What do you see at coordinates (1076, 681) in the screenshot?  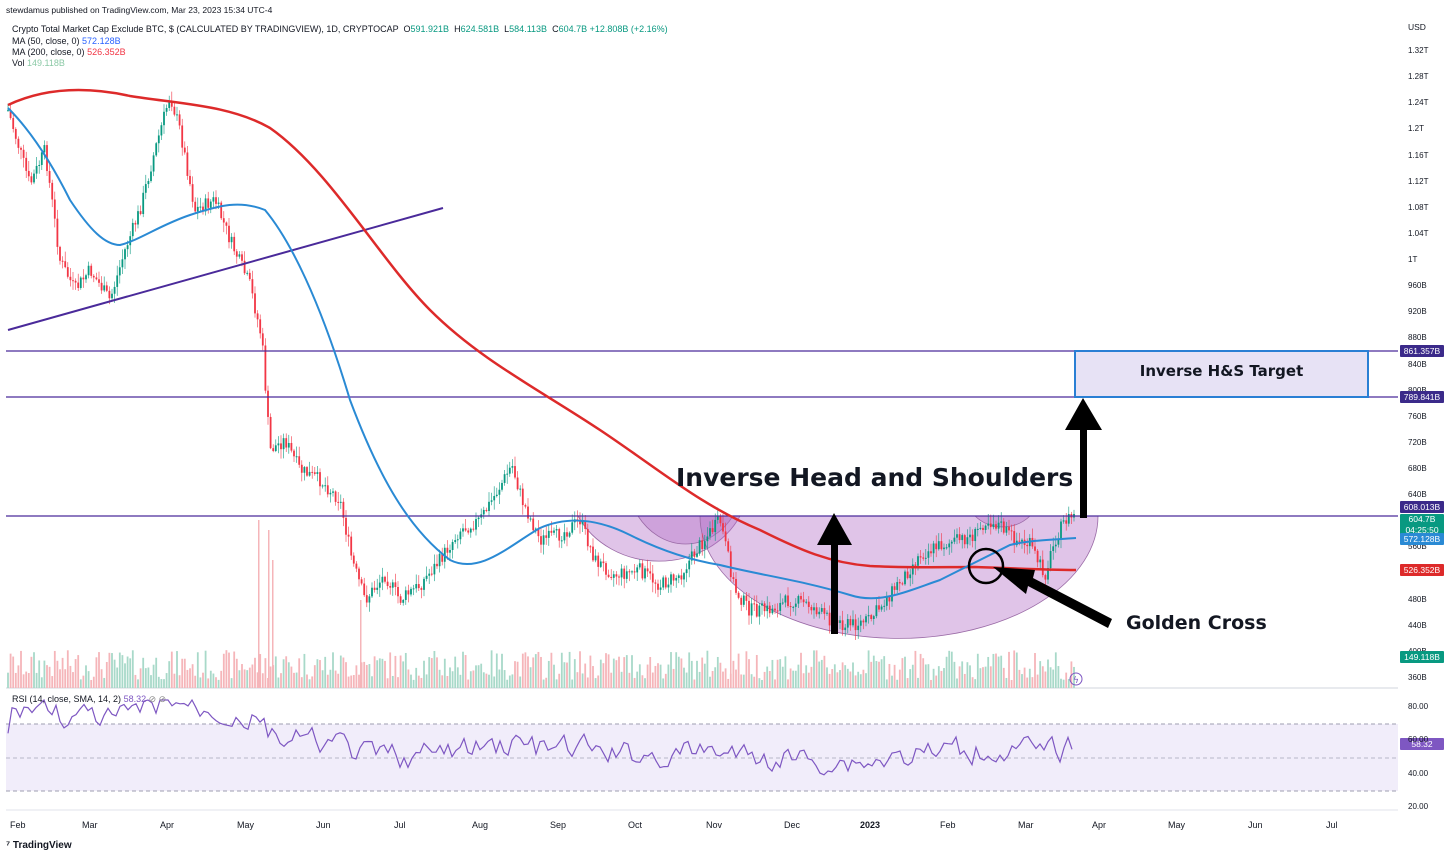 I see `event-icon-glyph: ϟ` at bounding box center [1076, 681].